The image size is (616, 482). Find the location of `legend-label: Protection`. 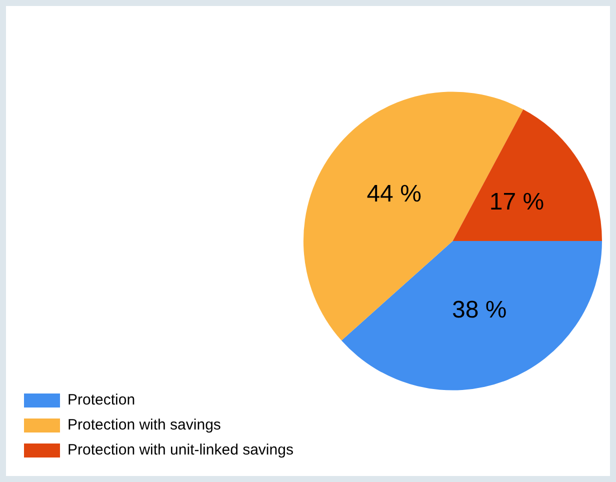

legend-label: Protection is located at coordinates (102, 400).